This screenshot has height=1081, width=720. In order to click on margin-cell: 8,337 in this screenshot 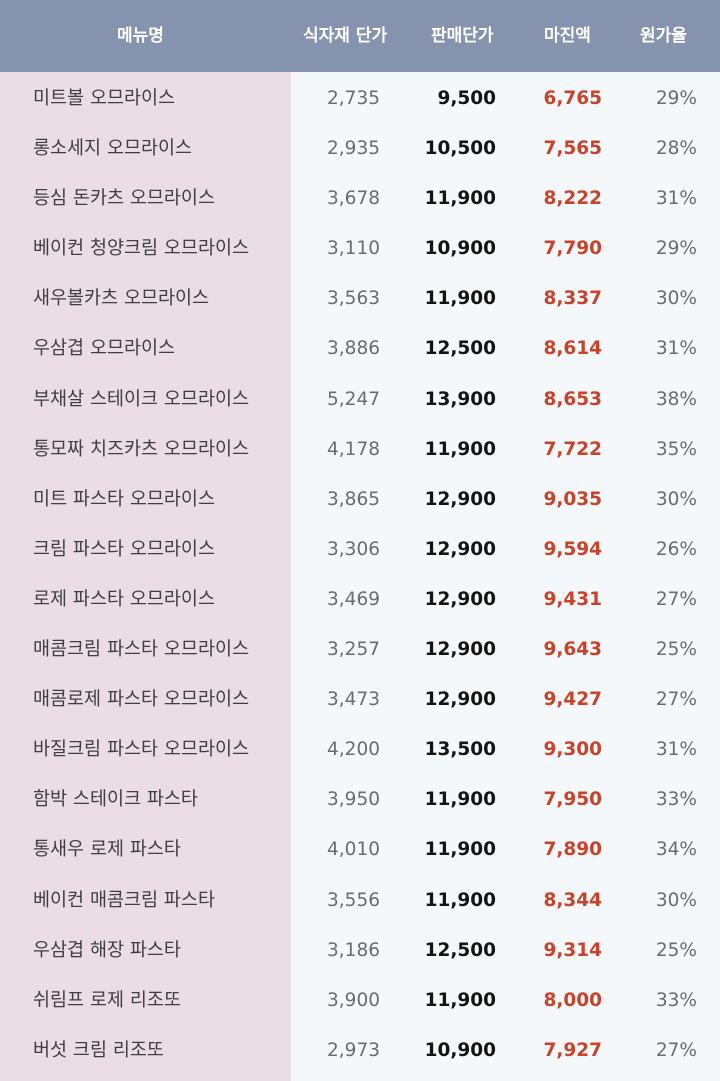, I will do `click(572, 299)`.